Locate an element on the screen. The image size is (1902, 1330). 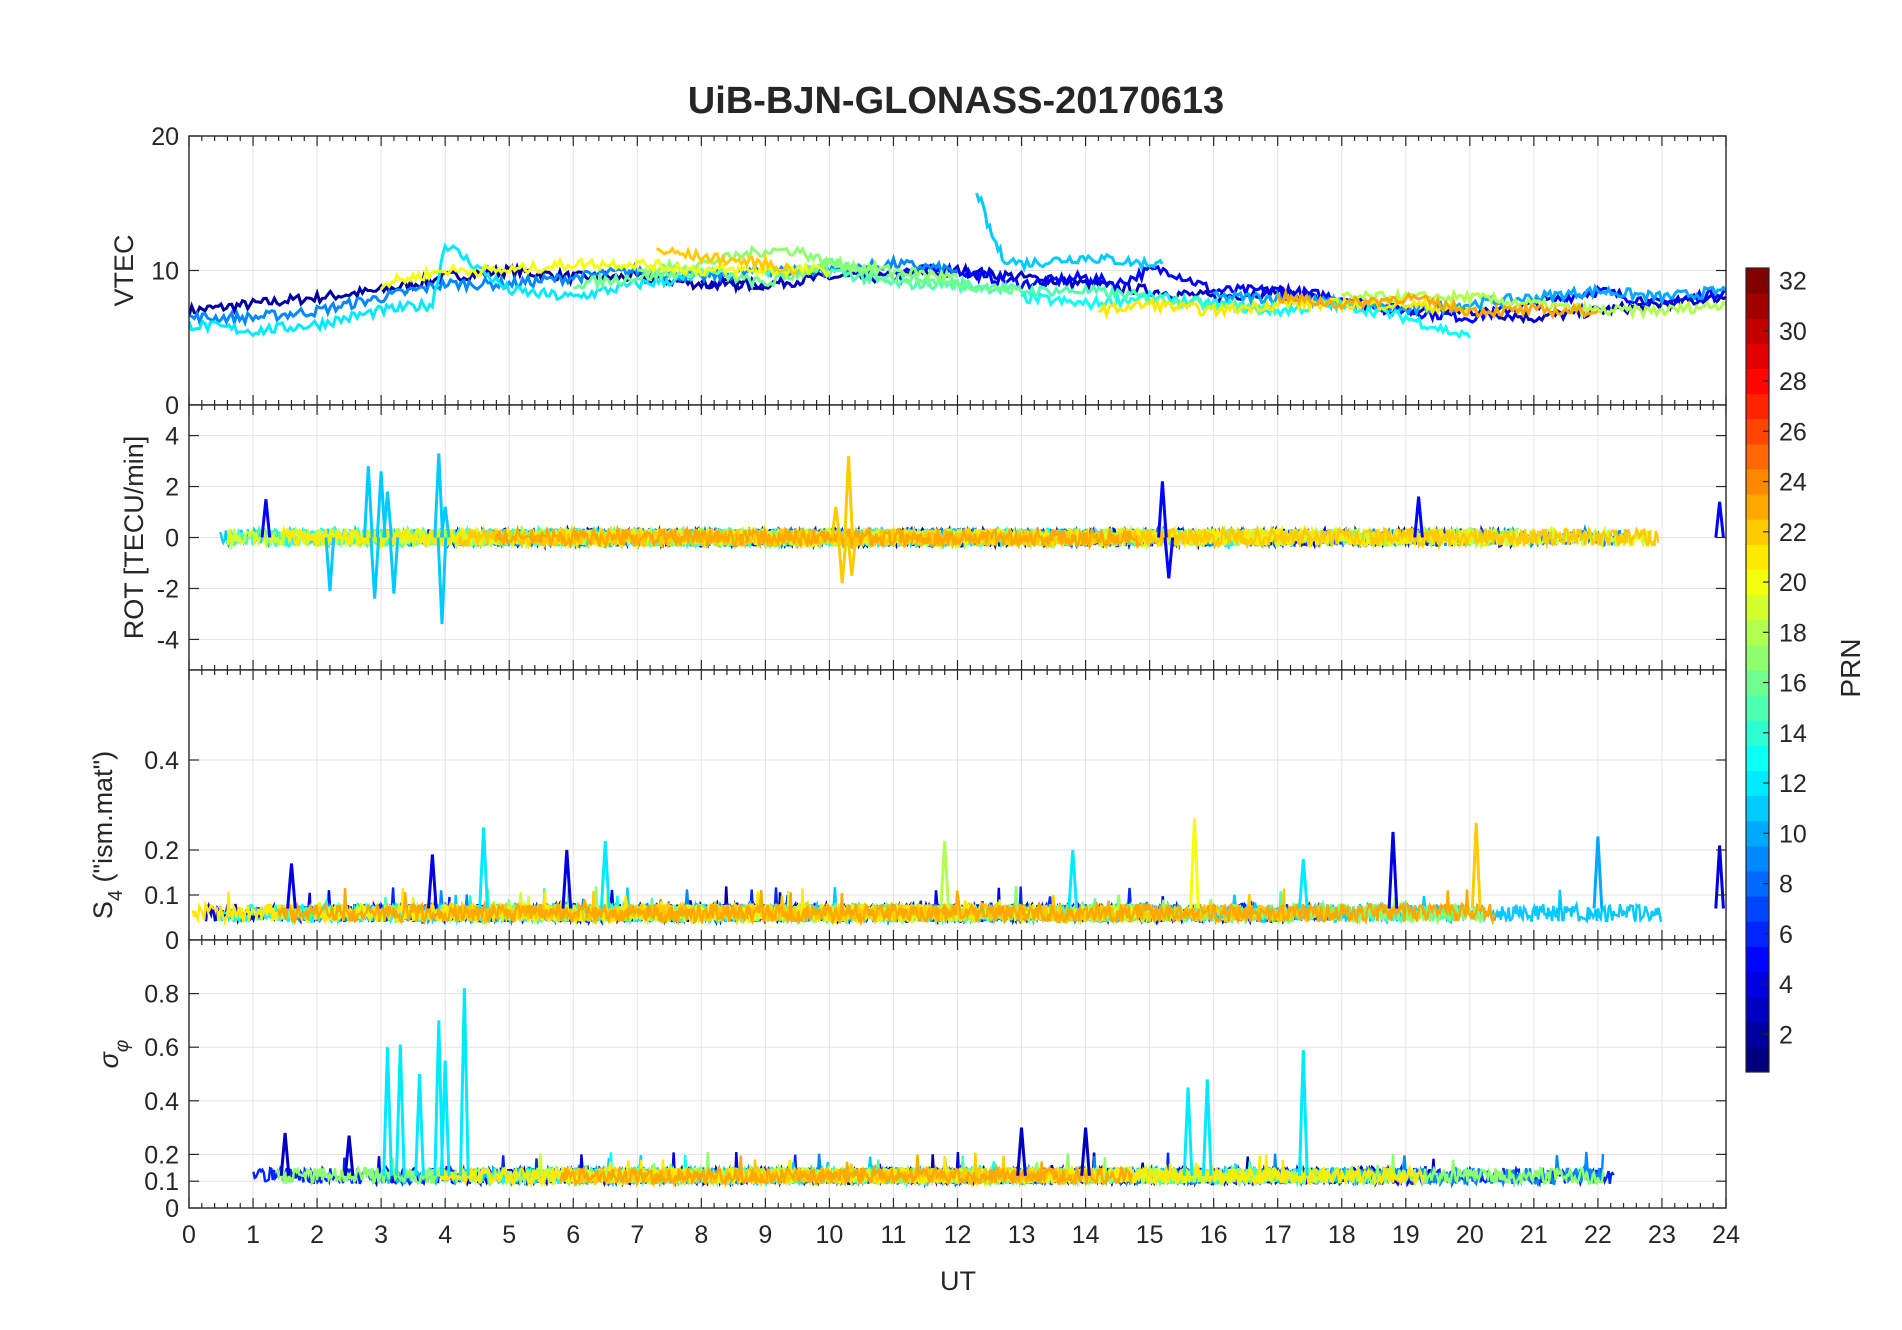
y-axis-label: VTEC is located at coordinates (124, 270).